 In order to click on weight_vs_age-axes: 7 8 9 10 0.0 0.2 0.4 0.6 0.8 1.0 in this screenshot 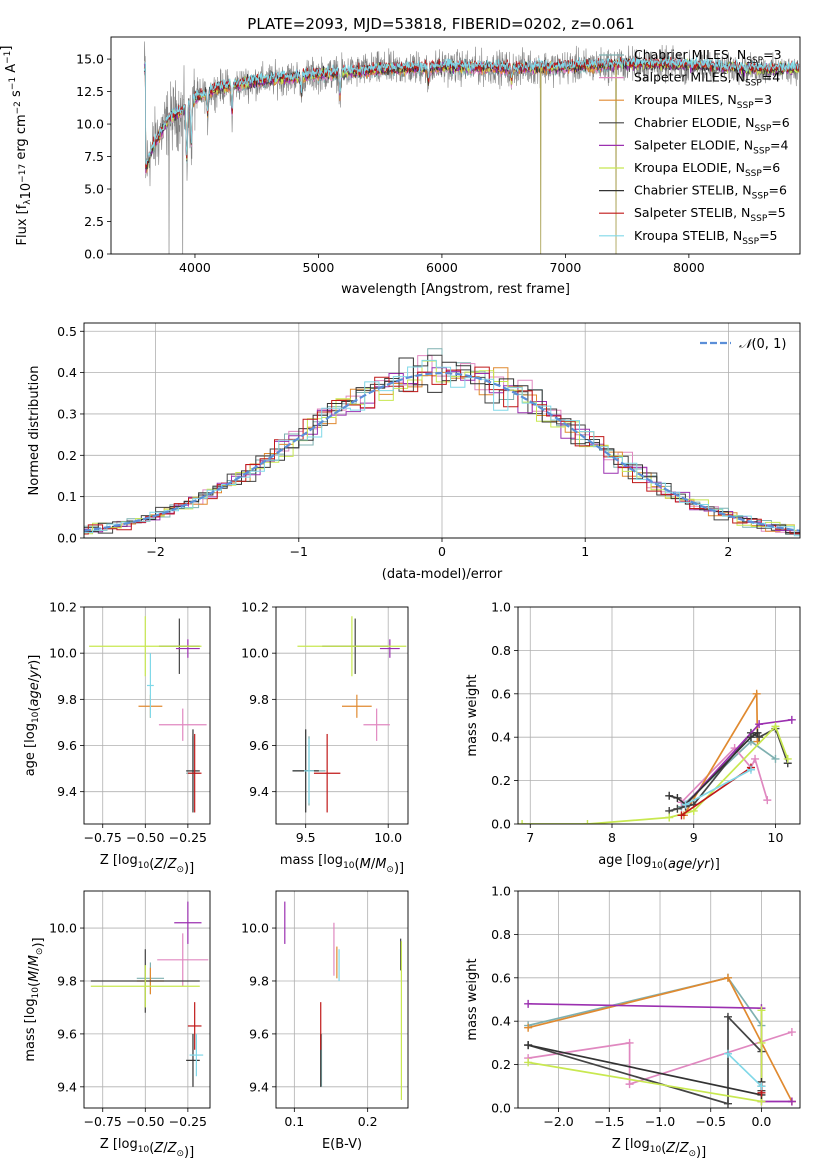, I will do `click(645, 722)`.